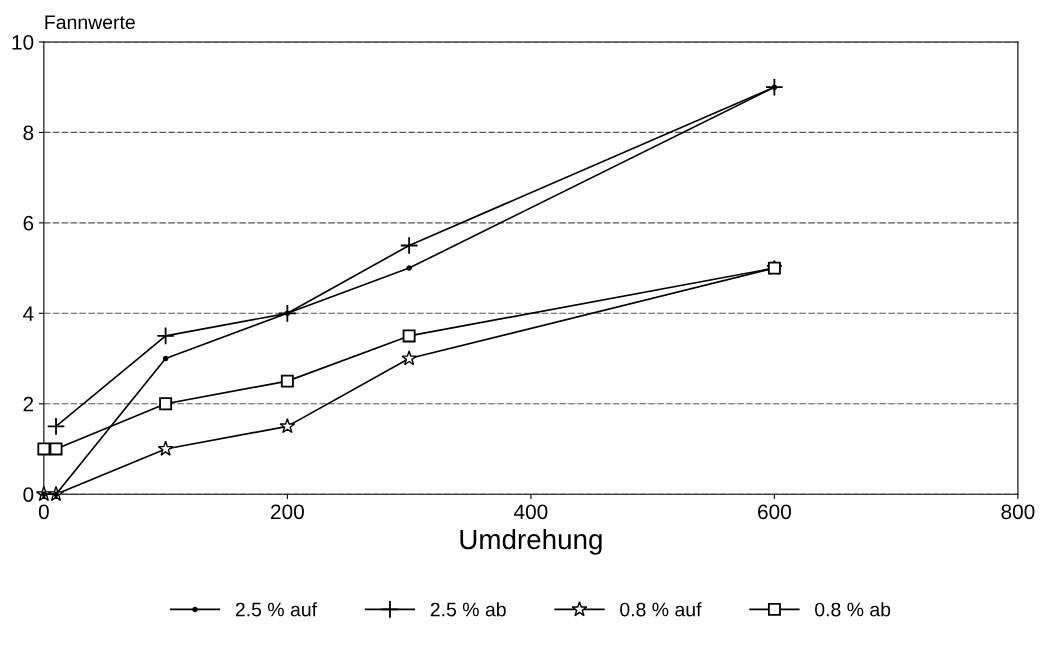 The width and height of the screenshot is (1044, 646). I want to click on x-tick-label: 600, so click(774, 512).